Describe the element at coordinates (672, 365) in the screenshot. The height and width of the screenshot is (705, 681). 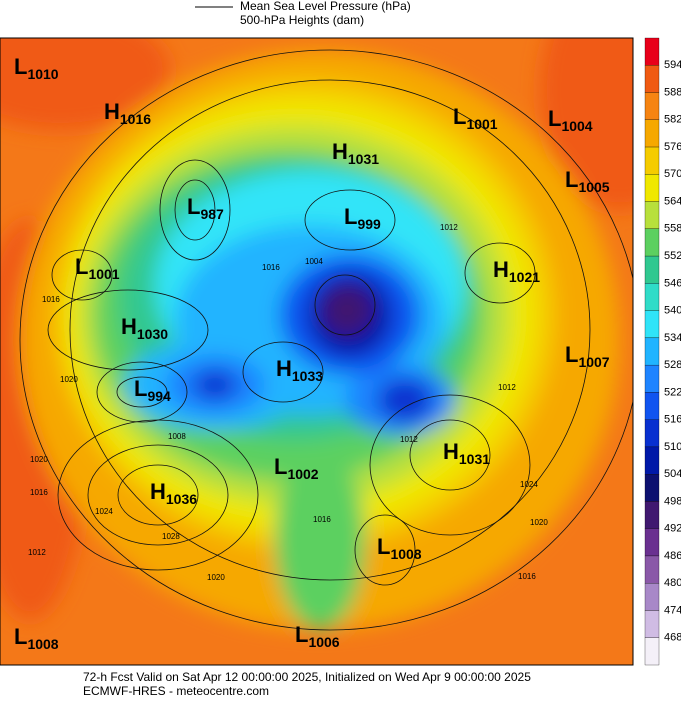
I see `colorbar-tick-label: 528` at that location.